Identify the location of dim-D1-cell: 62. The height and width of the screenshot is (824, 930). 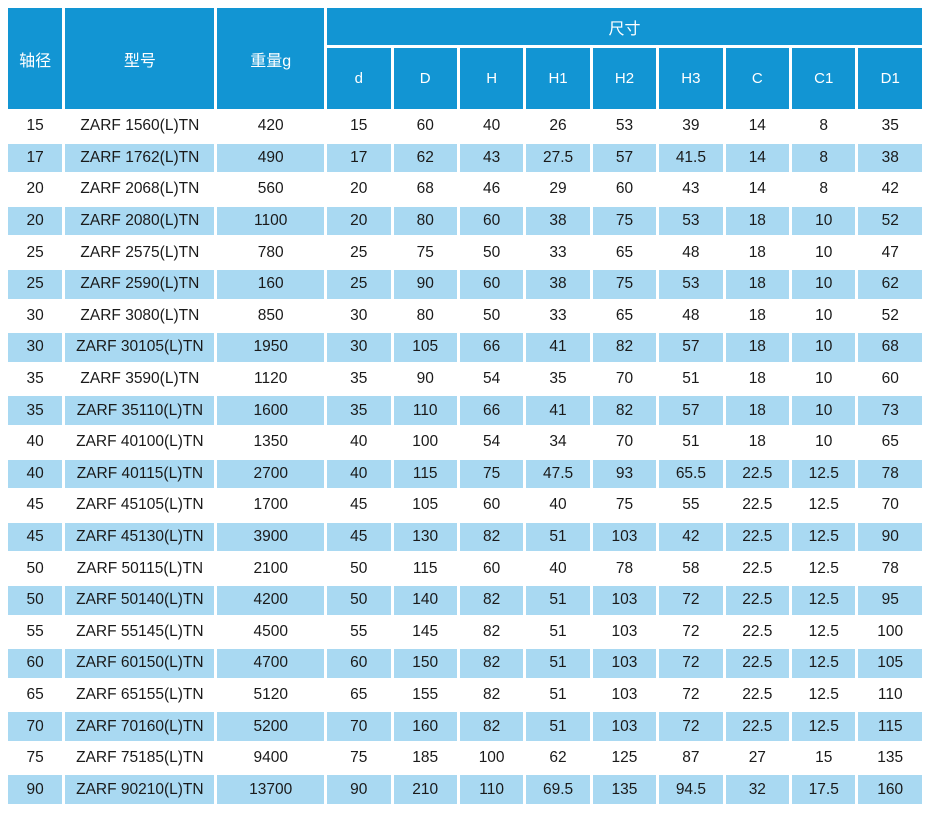
(890, 284).